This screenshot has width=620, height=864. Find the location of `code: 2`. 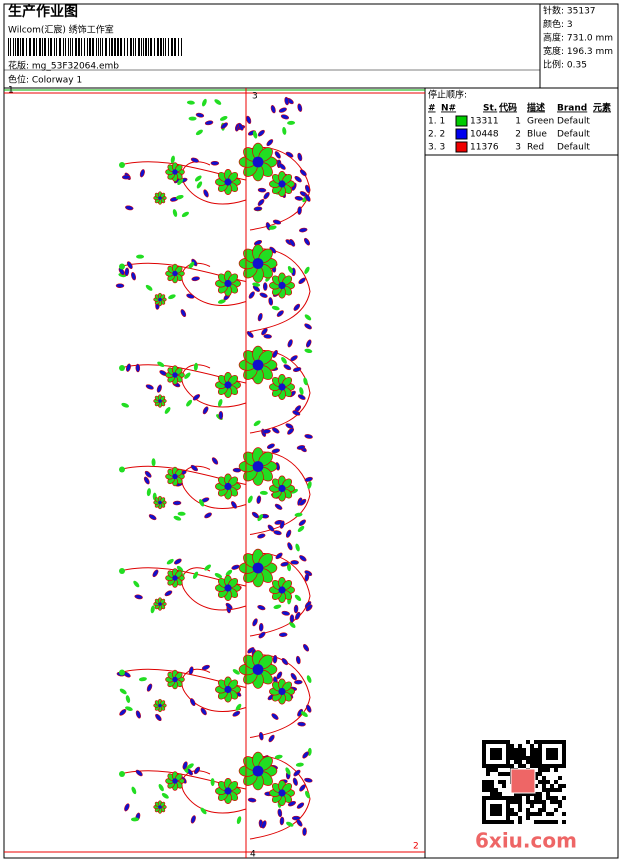

code: 2 is located at coordinates (518, 135).